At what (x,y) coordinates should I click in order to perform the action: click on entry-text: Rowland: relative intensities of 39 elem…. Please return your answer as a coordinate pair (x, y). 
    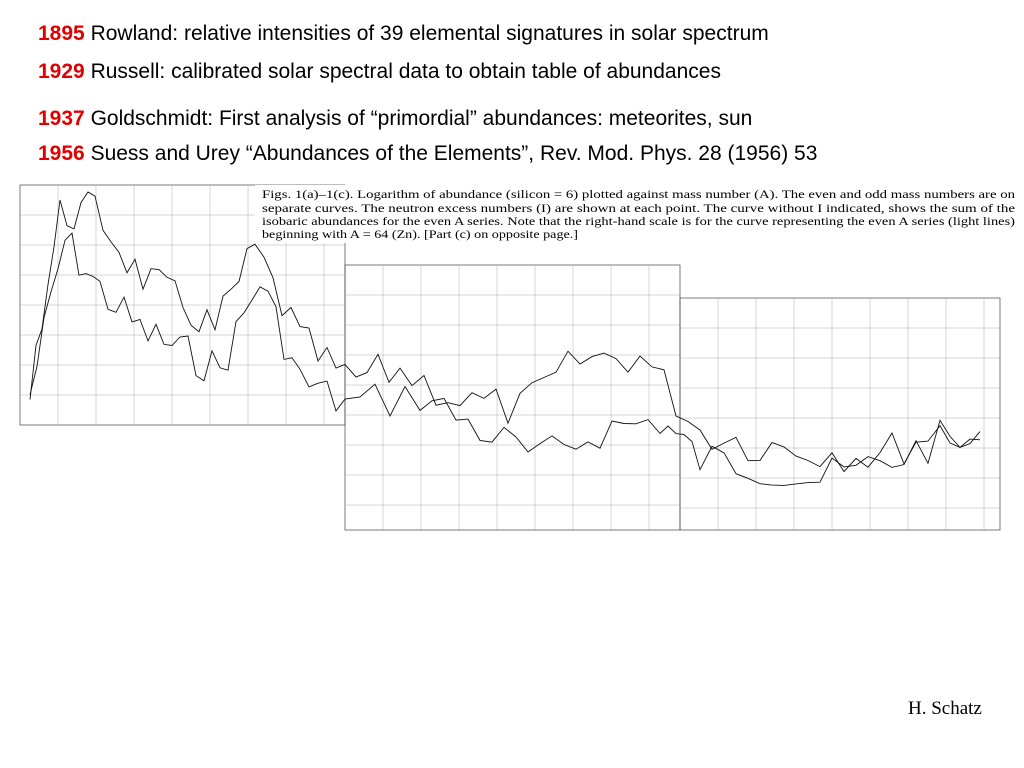
    Looking at the image, I should click on (429, 33).